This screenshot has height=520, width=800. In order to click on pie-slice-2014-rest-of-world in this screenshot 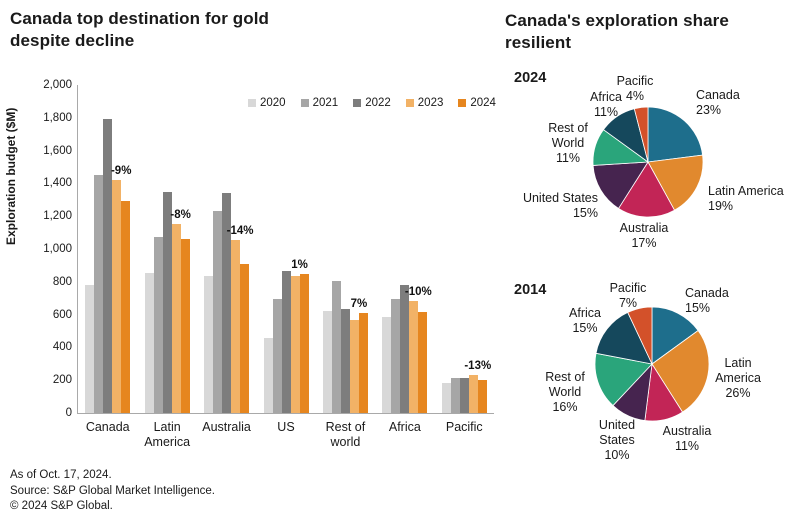, I will do `click(623, 379)`.